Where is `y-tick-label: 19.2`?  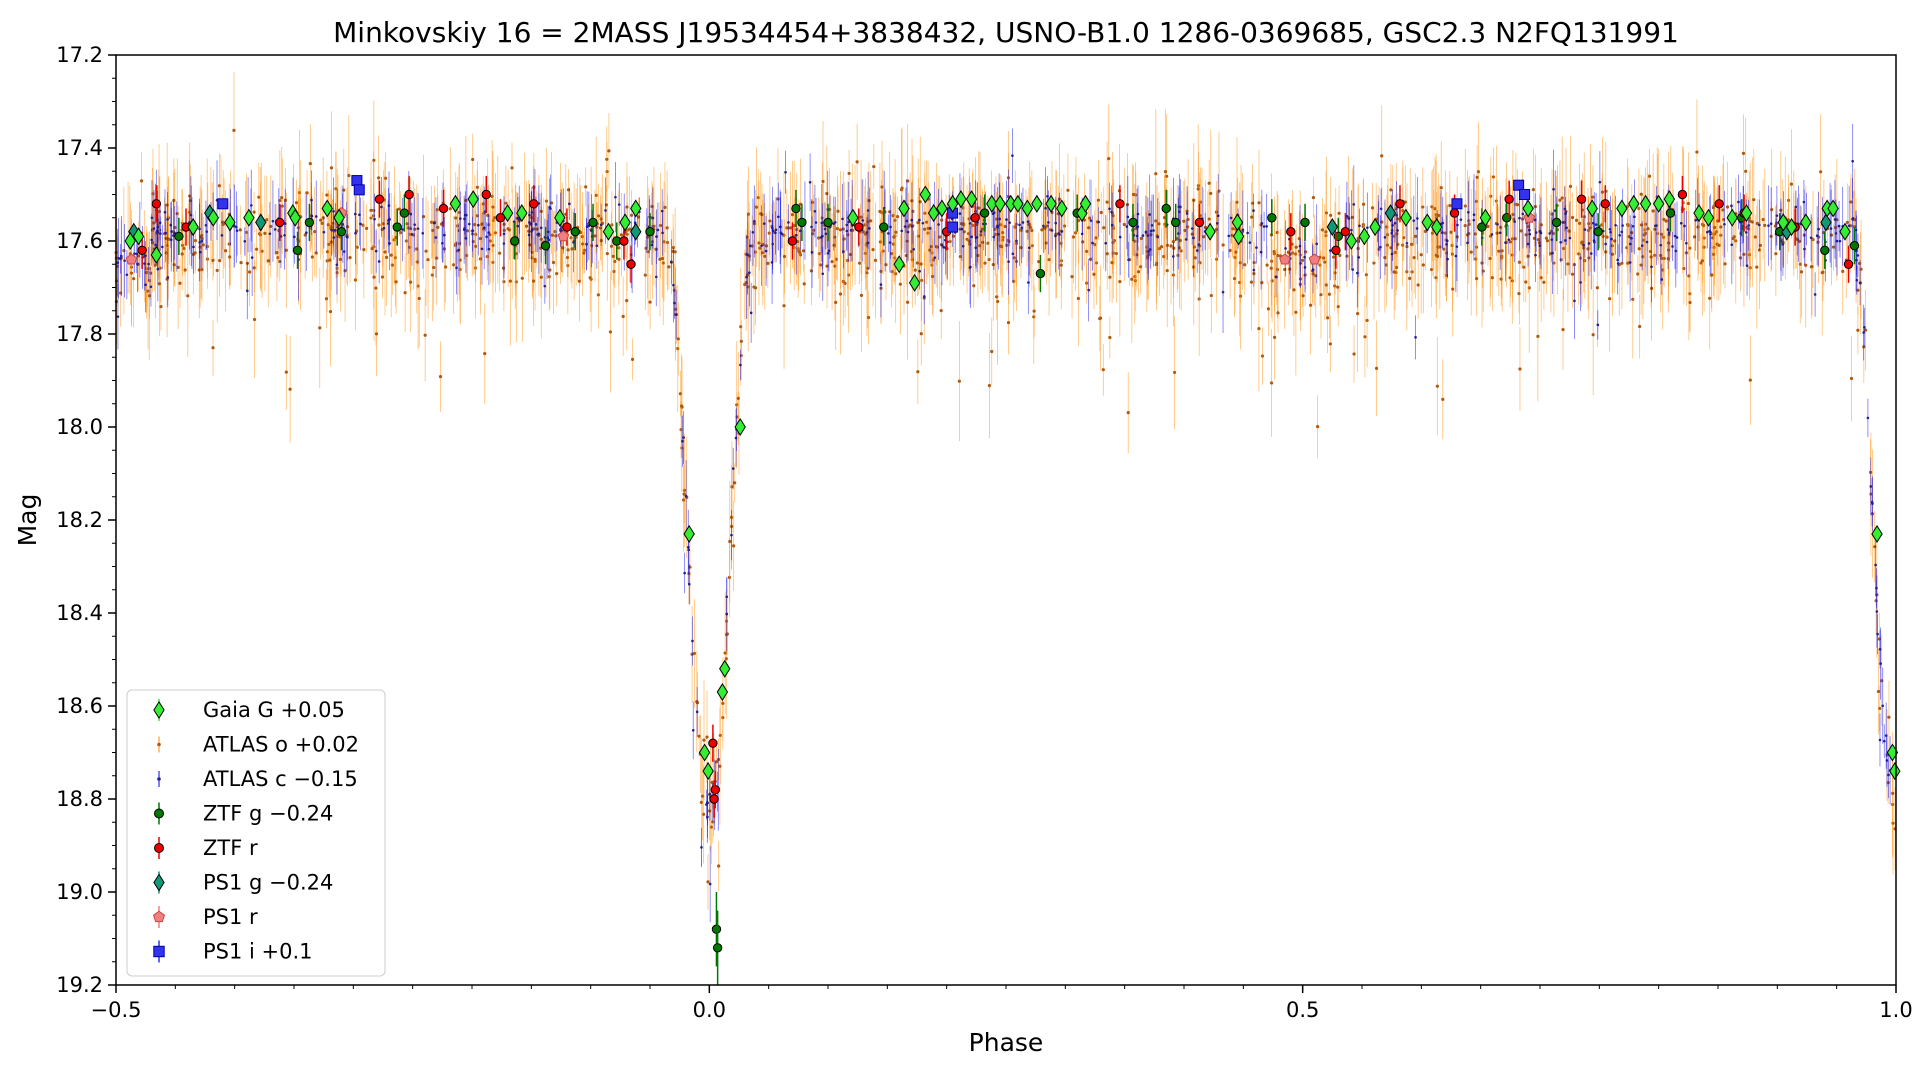 y-tick-label: 19.2 is located at coordinates (79, 985).